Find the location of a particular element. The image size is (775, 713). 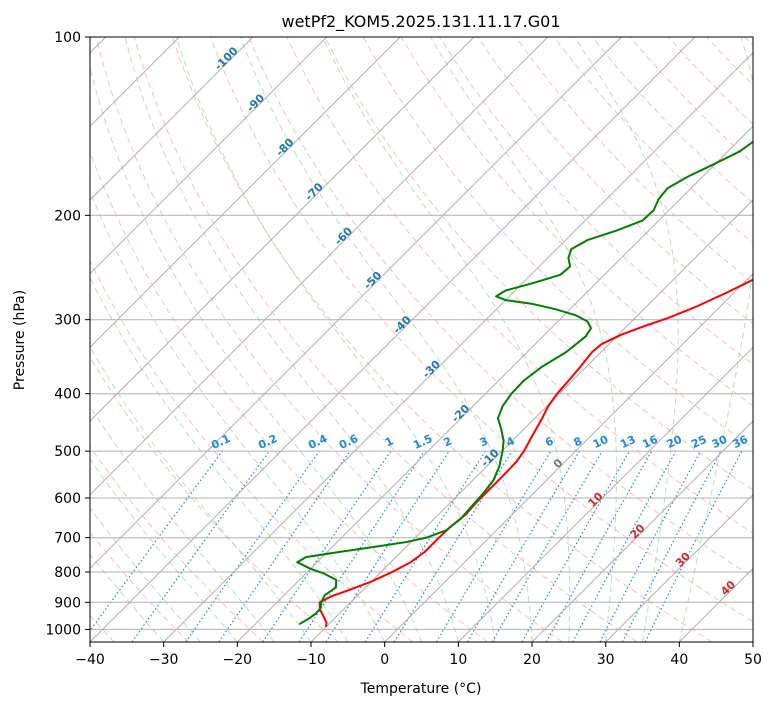

x-tick-label: 20 is located at coordinates (532, 660).